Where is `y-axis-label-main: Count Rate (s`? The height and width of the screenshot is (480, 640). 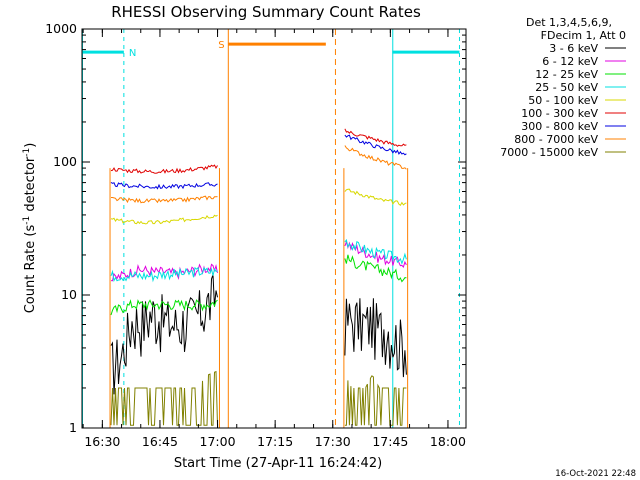
y-axis-label-main: Count Rate (s is located at coordinates (30, 269).